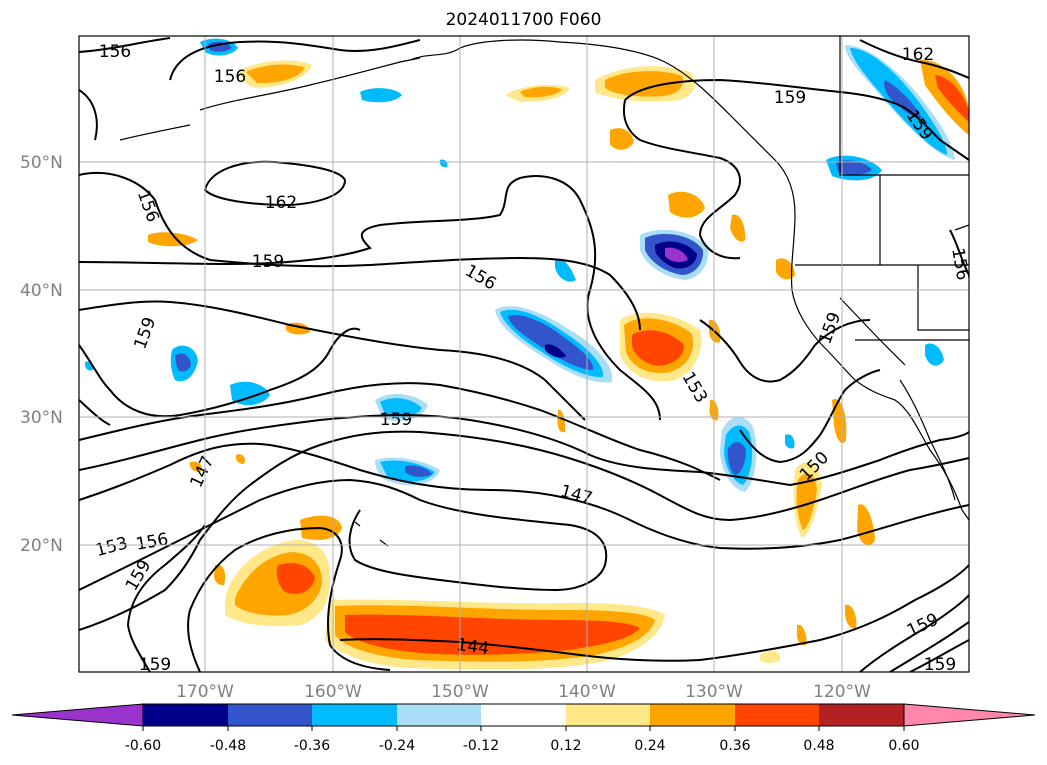  I want to click on lat-label-40n: 40°N, so click(41, 291).